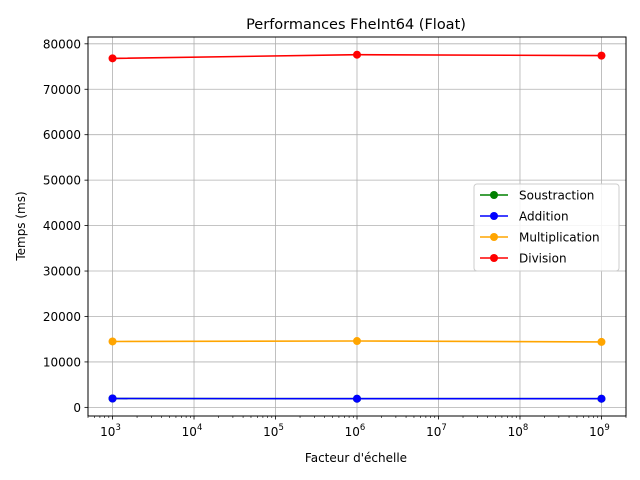  What do you see at coordinates (62, 226) in the screenshot?
I see `y-tick-label: 40000` at bounding box center [62, 226].